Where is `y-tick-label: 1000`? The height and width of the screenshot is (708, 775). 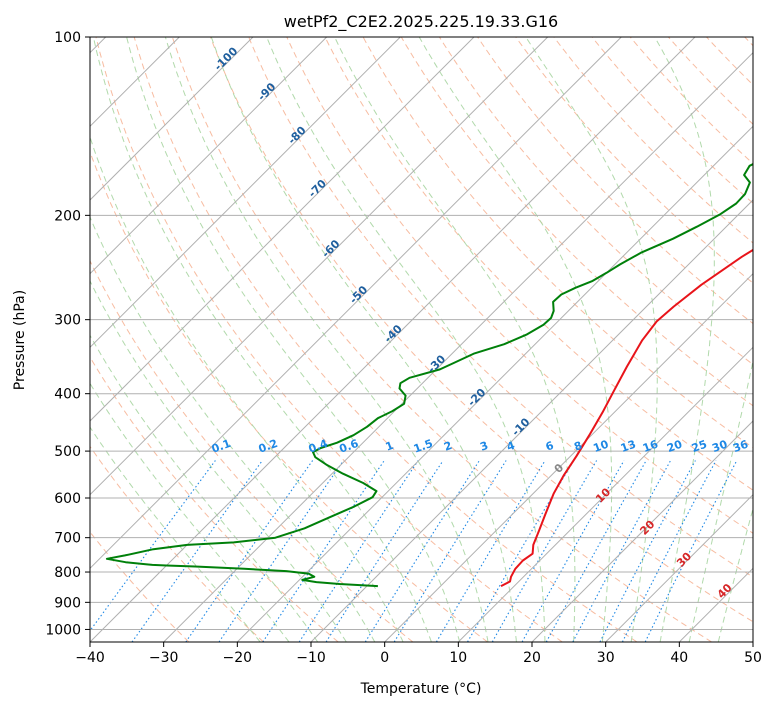 y-tick-label: 1000 is located at coordinates (63, 630).